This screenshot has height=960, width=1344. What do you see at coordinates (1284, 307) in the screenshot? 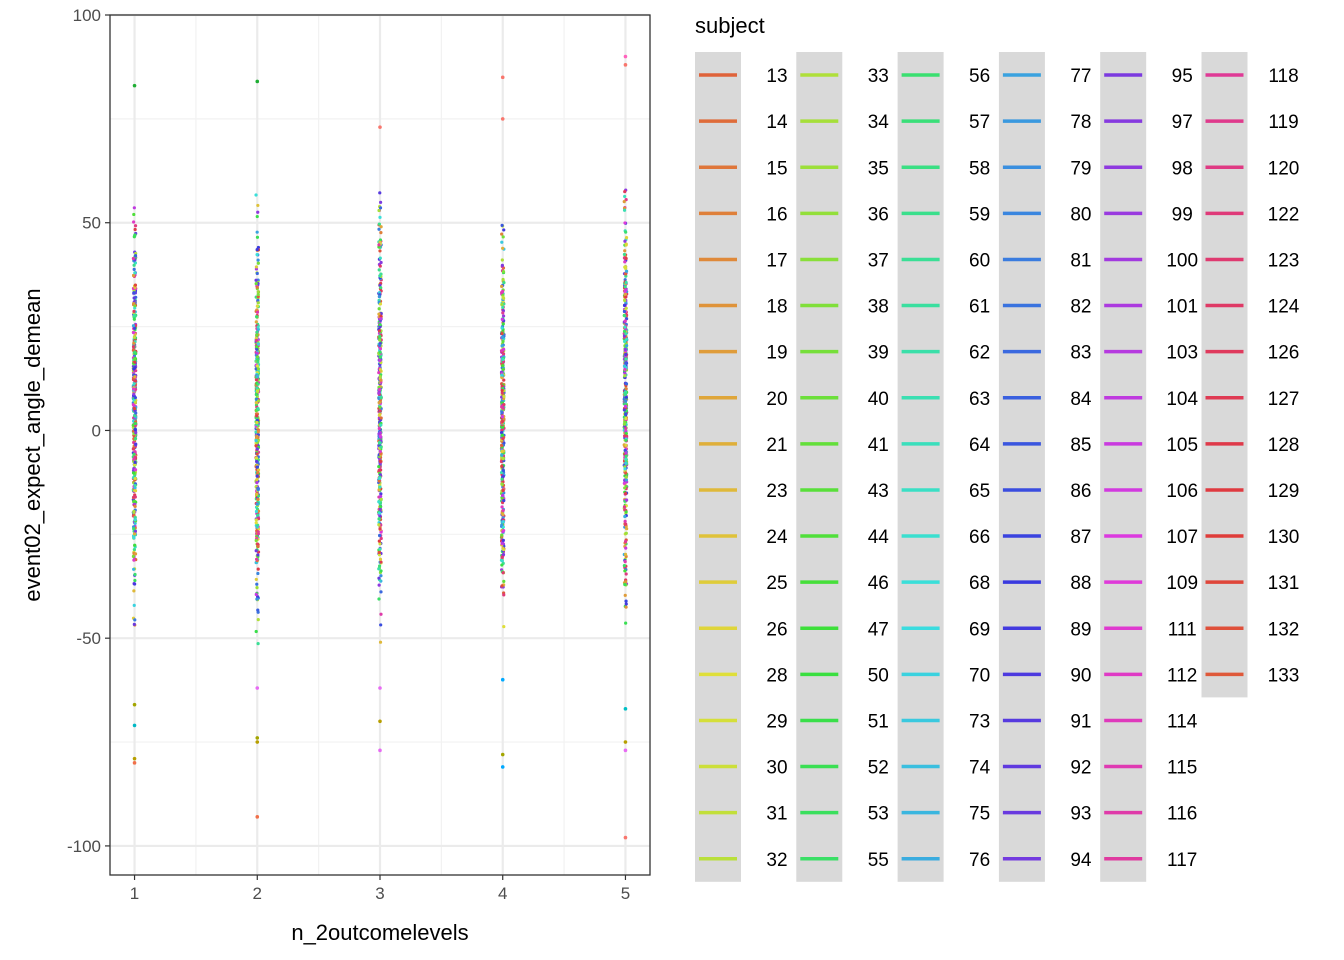
I see `legend-label: 124` at bounding box center [1284, 307].